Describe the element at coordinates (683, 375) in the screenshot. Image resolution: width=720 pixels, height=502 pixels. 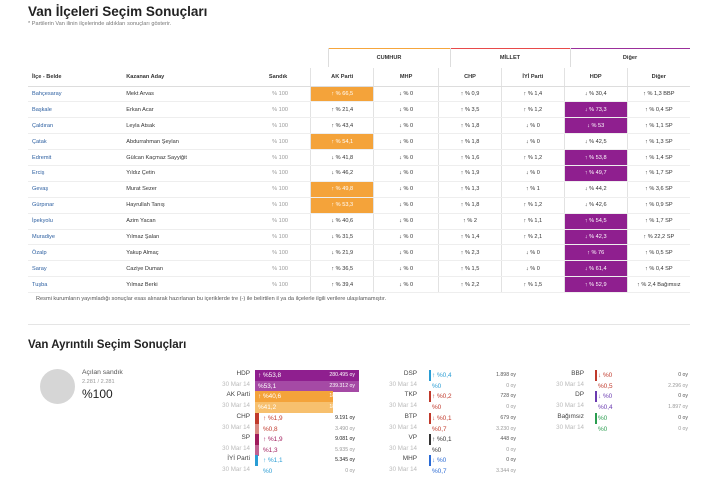
I see `current-votes: 0 oy` at that location.